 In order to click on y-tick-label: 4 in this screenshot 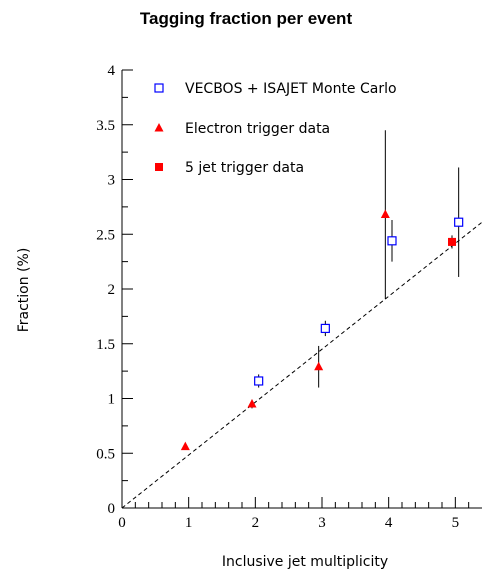, I will do `click(112, 71)`.